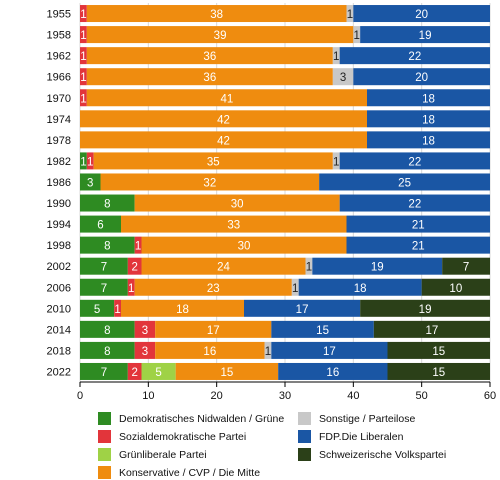 The width and height of the screenshot is (500, 480). What do you see at coordinates (59, 183) in the screenshot?
I see `y-tick-label: 1986` at bounding box center [59, 183].